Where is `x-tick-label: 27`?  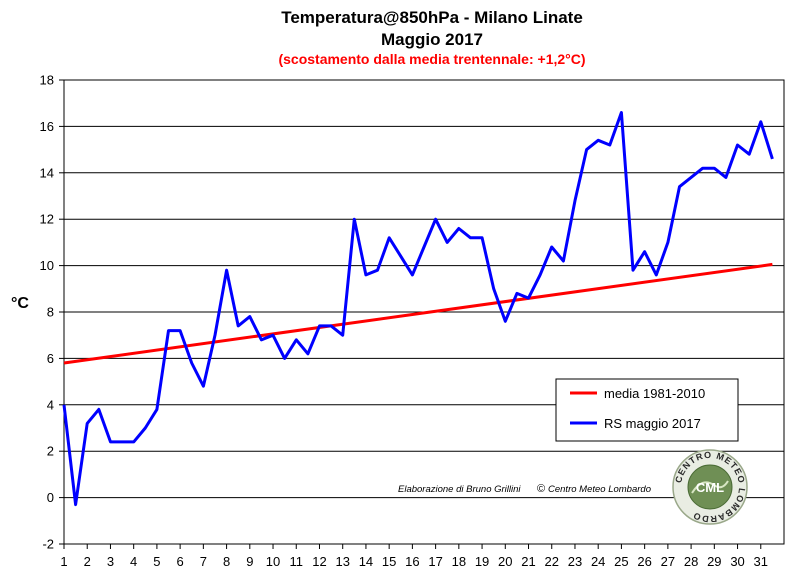 x-tick-label: 27 is located at coordinates (668, 561).